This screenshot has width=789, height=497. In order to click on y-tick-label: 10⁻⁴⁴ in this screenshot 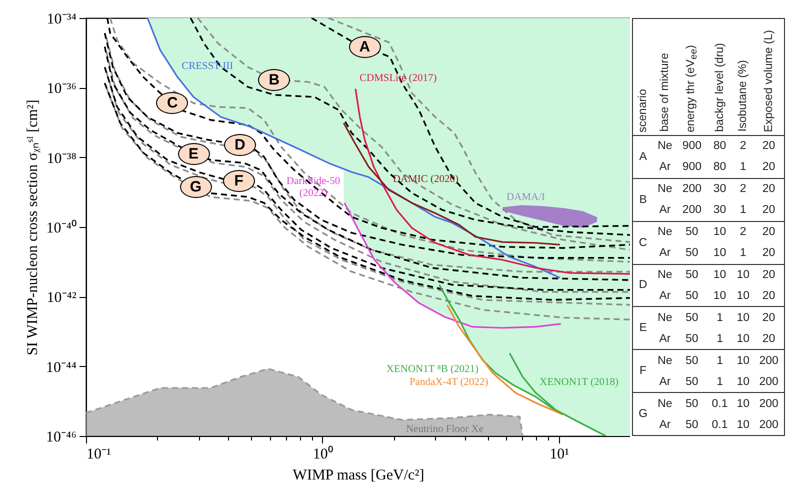, I will do `click(61, 368)`.